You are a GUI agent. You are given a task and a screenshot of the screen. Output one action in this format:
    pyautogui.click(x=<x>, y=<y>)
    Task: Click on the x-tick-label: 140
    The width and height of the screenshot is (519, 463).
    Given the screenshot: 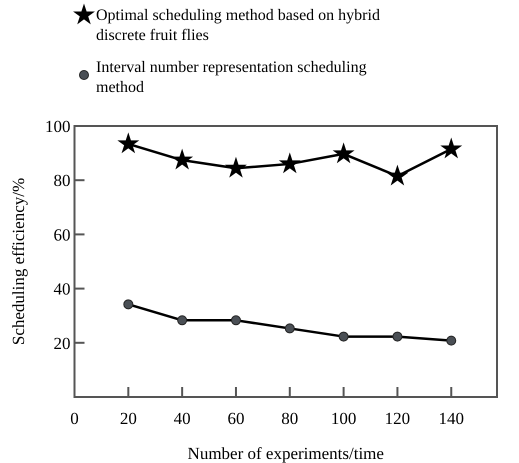 What is the action you would take?
    pyautogui.click(x=451, y=418)
    